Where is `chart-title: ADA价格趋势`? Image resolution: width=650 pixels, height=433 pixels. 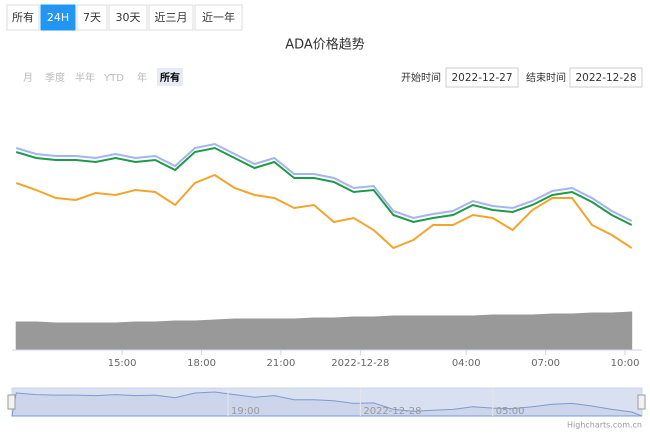 chart-title: ADA价格趋势 is located at coordinates (325, 45).